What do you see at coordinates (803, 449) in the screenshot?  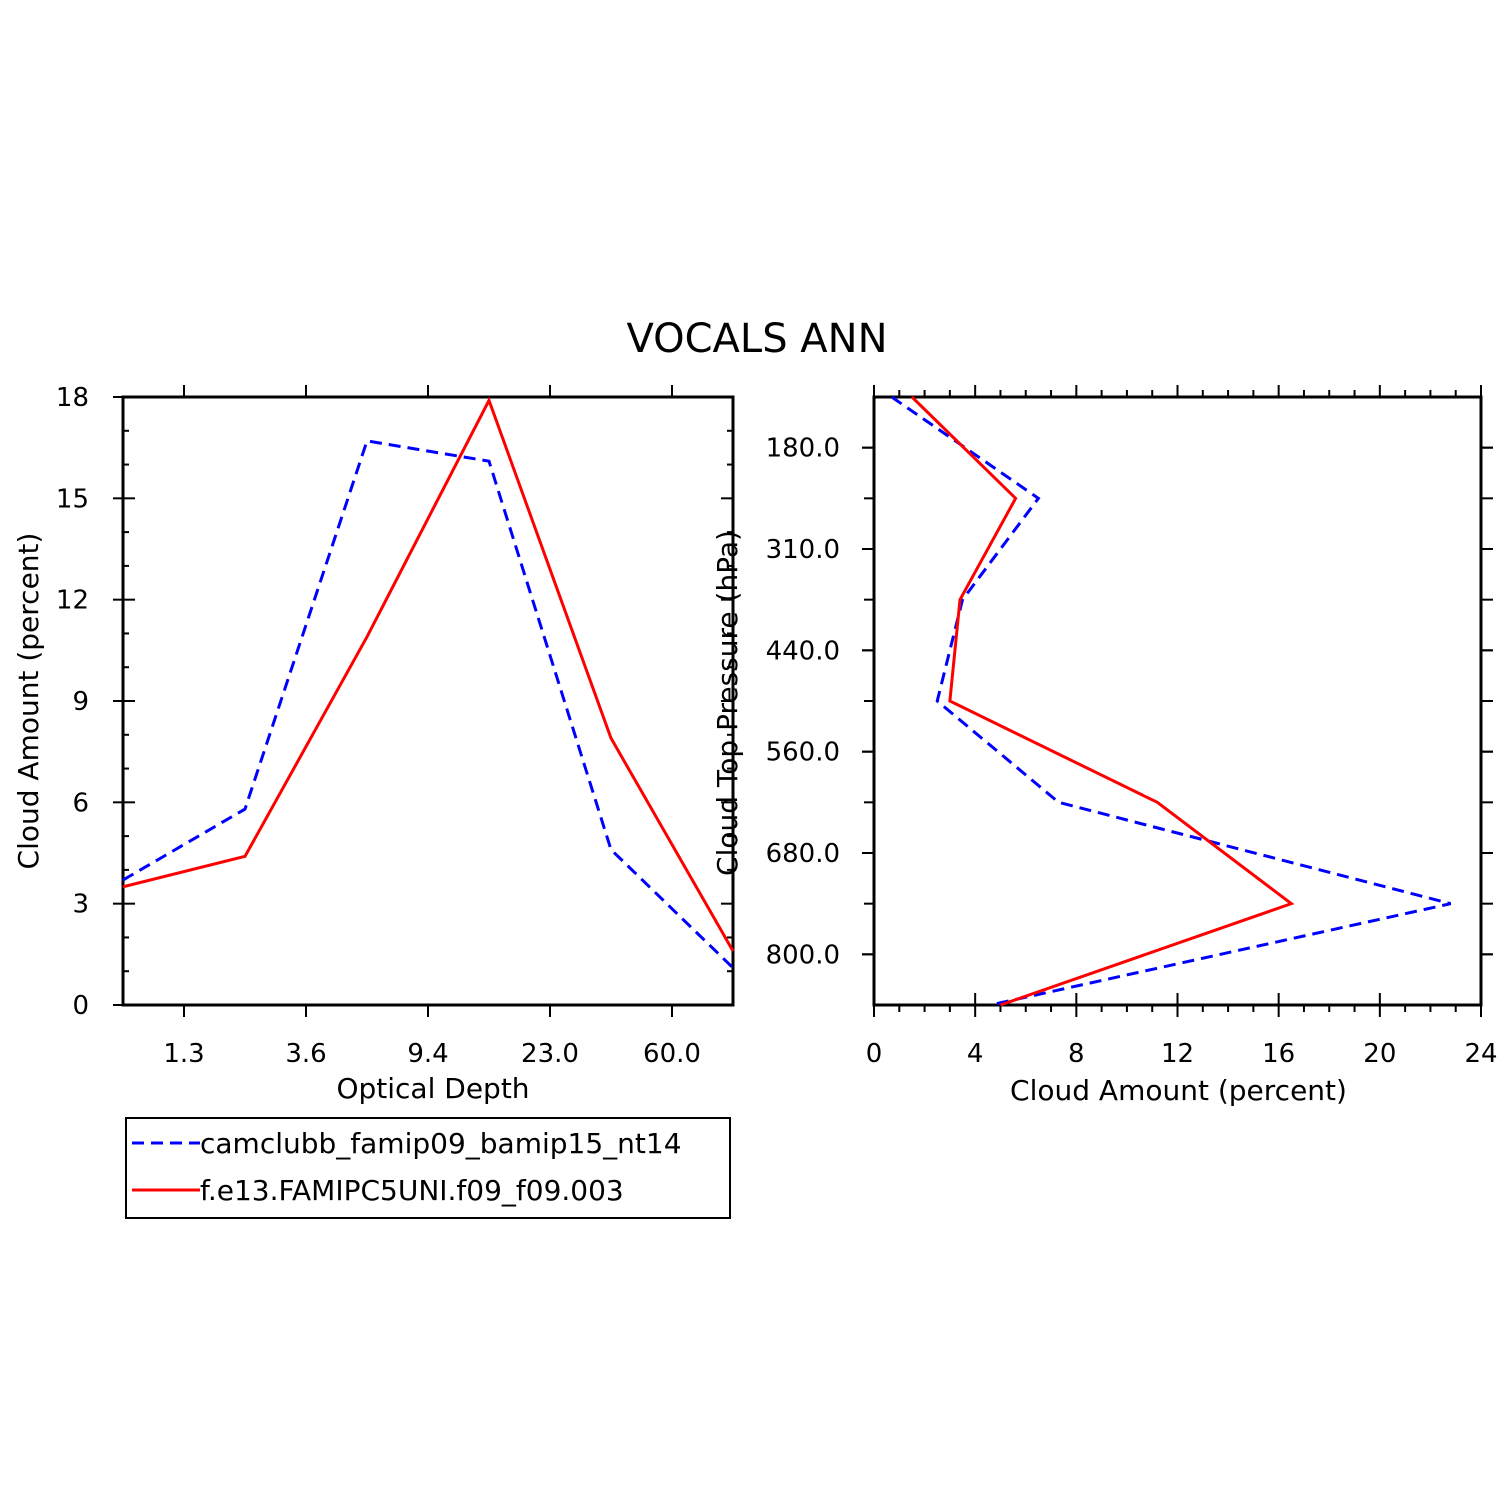 I see `right-y-tick-label: 180.0` at bounding box center [803, 449].